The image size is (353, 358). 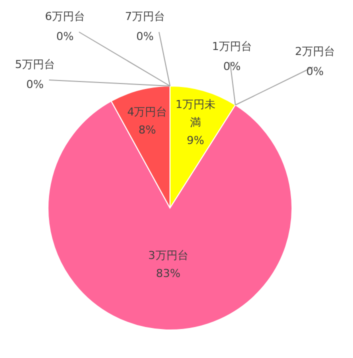 I want to click on slice-label: 4万円台, so click(x=147, y=111).